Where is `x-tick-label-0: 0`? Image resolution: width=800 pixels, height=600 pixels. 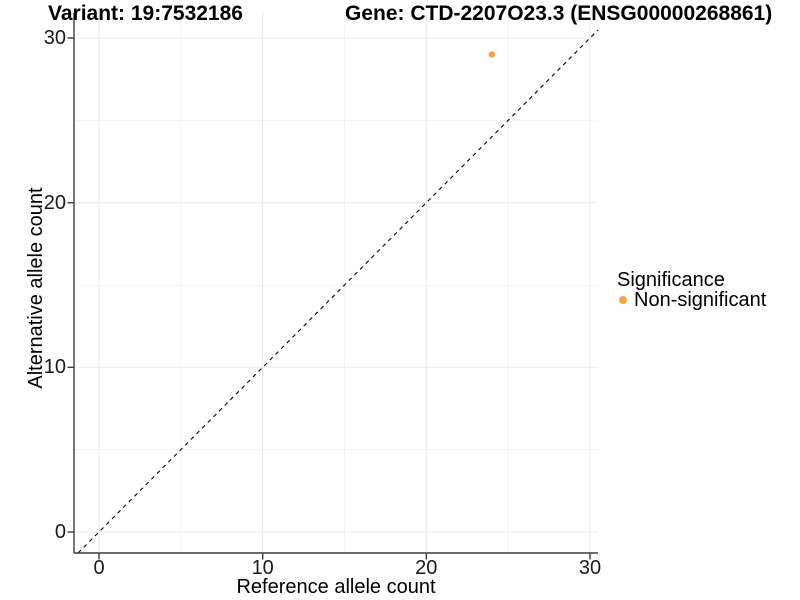
x-tick-label-0: 0 is located at coordinates (99, 568).